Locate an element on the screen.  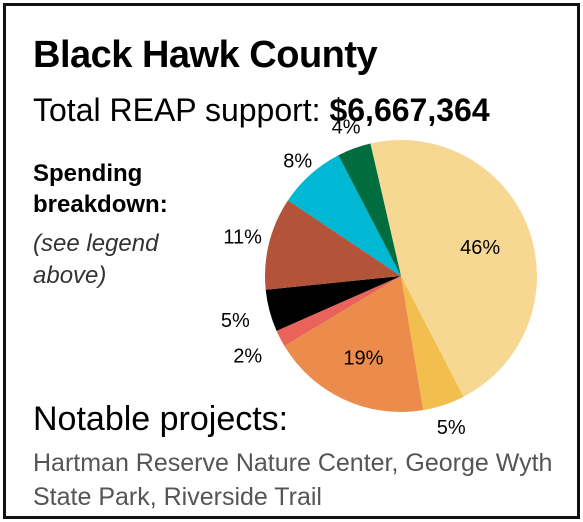
county-title: Black Hawk County is located at coordinates (205, 55).